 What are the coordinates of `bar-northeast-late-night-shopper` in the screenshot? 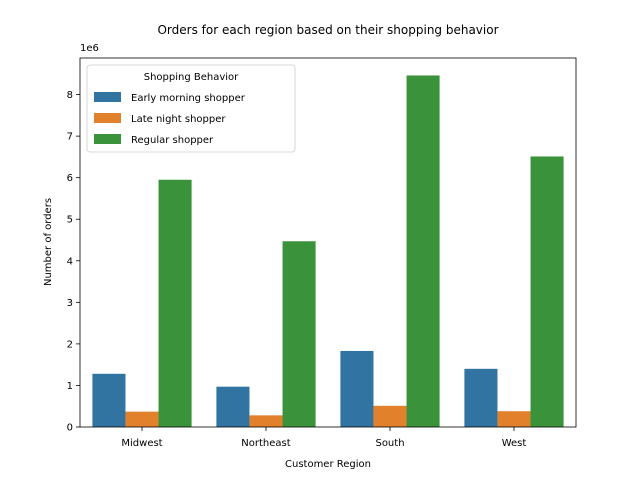 It's located at (266, 421).